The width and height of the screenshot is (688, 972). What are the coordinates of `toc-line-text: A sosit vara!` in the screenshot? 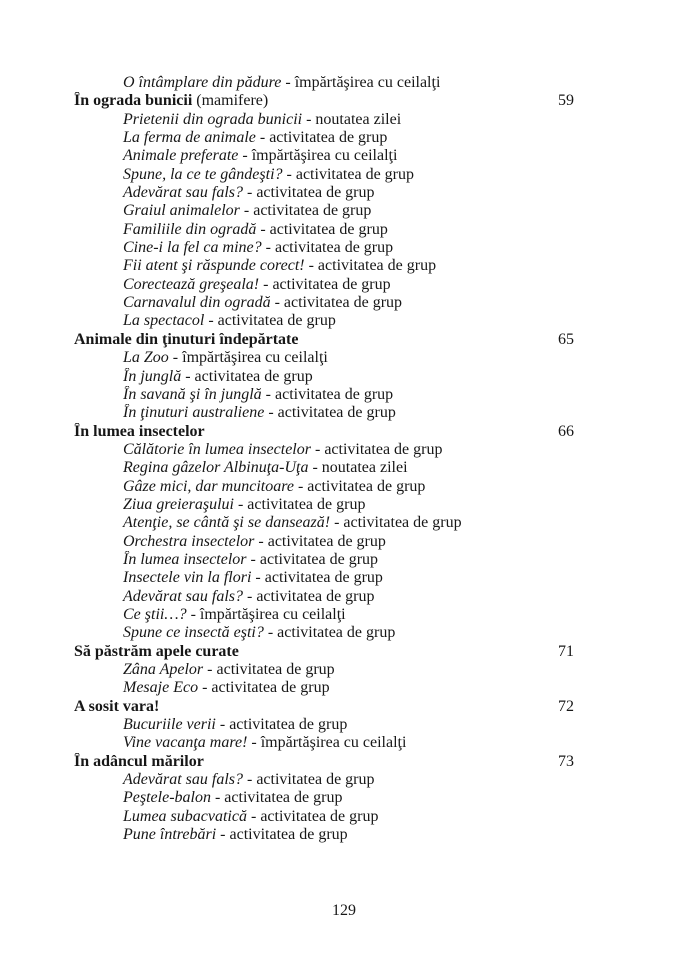 It's located at (116, 707).